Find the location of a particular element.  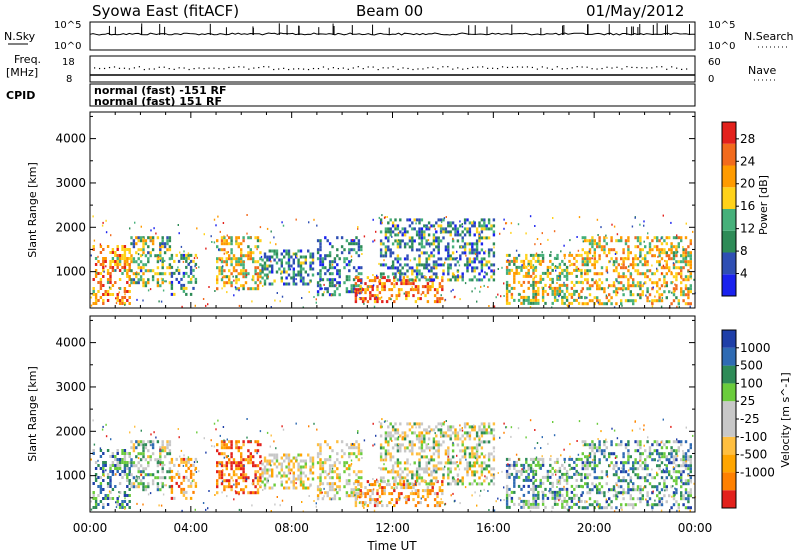

power-colorbar-tick-label: 24 is located at coordinates (747, 161).